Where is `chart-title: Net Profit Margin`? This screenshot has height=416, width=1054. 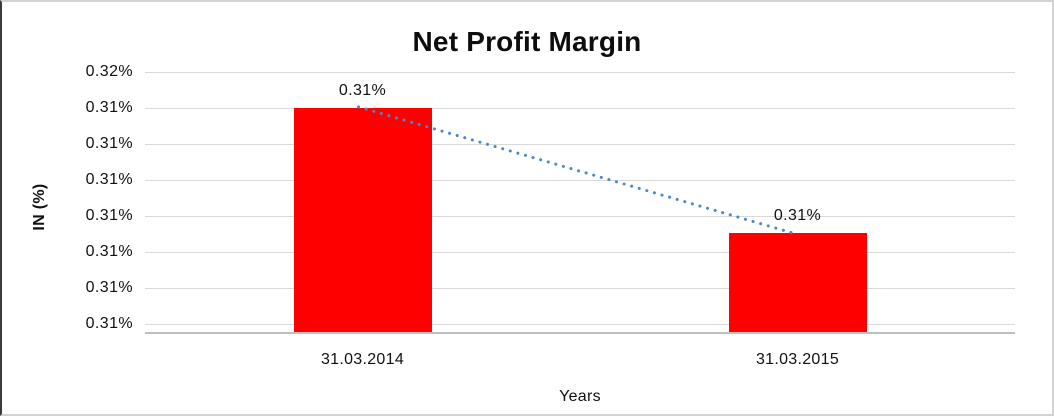
chart-title: Net Profit Margin is located at coordinates (527, 41).